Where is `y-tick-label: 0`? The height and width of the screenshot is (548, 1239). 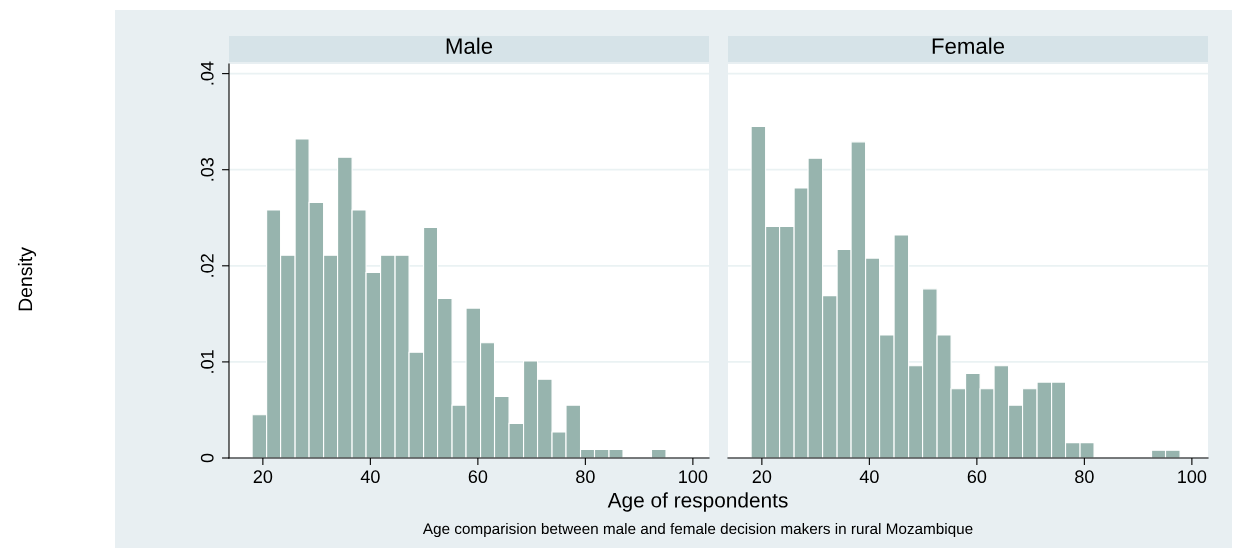
y-tick-label: 0 is located at coordinates (207, 458).